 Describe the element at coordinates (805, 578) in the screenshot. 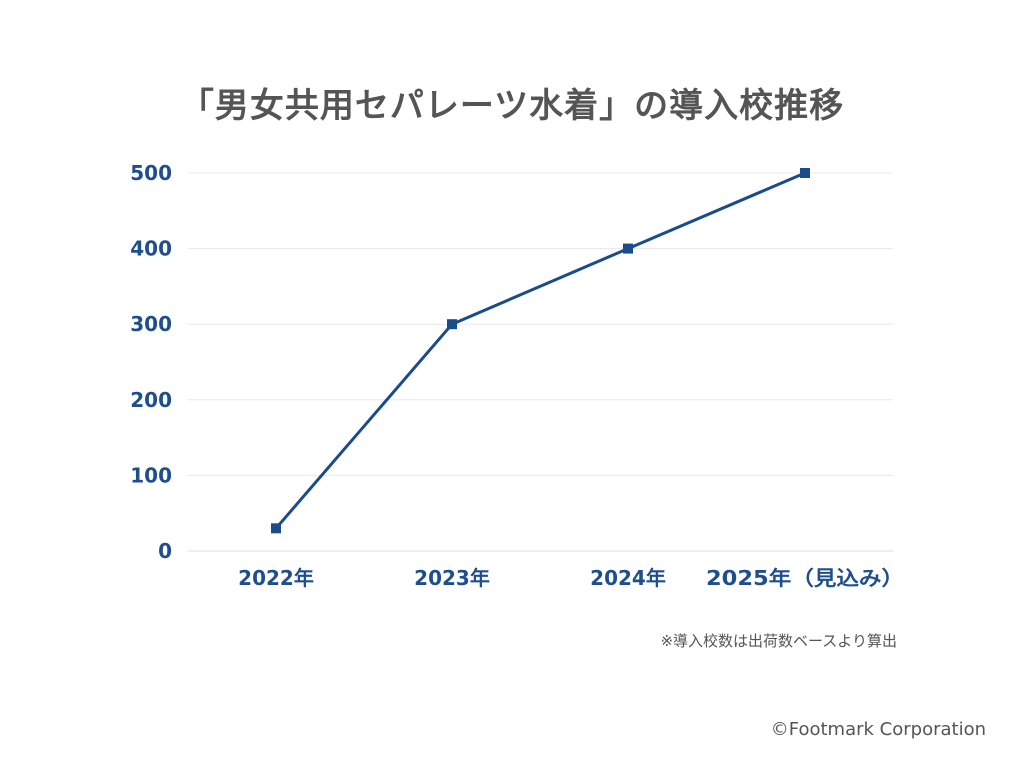

I see `x-tick-label: 2025年（見込み）` at that location.